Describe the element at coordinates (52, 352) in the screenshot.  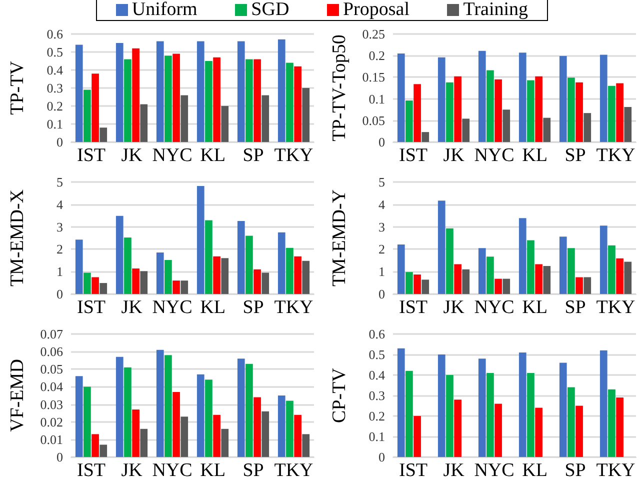
I see `y-tick-label: 0.06` at that location.